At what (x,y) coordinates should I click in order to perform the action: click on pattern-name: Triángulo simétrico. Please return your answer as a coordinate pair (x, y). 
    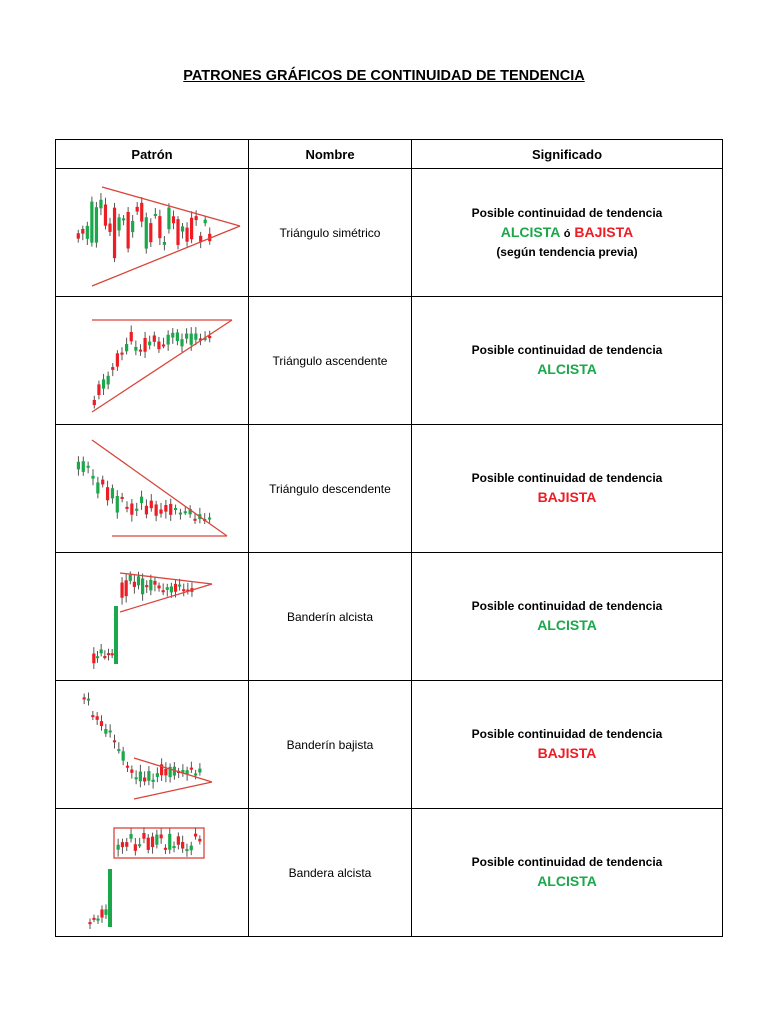
    Looking at the image, I should click on (330, 232).